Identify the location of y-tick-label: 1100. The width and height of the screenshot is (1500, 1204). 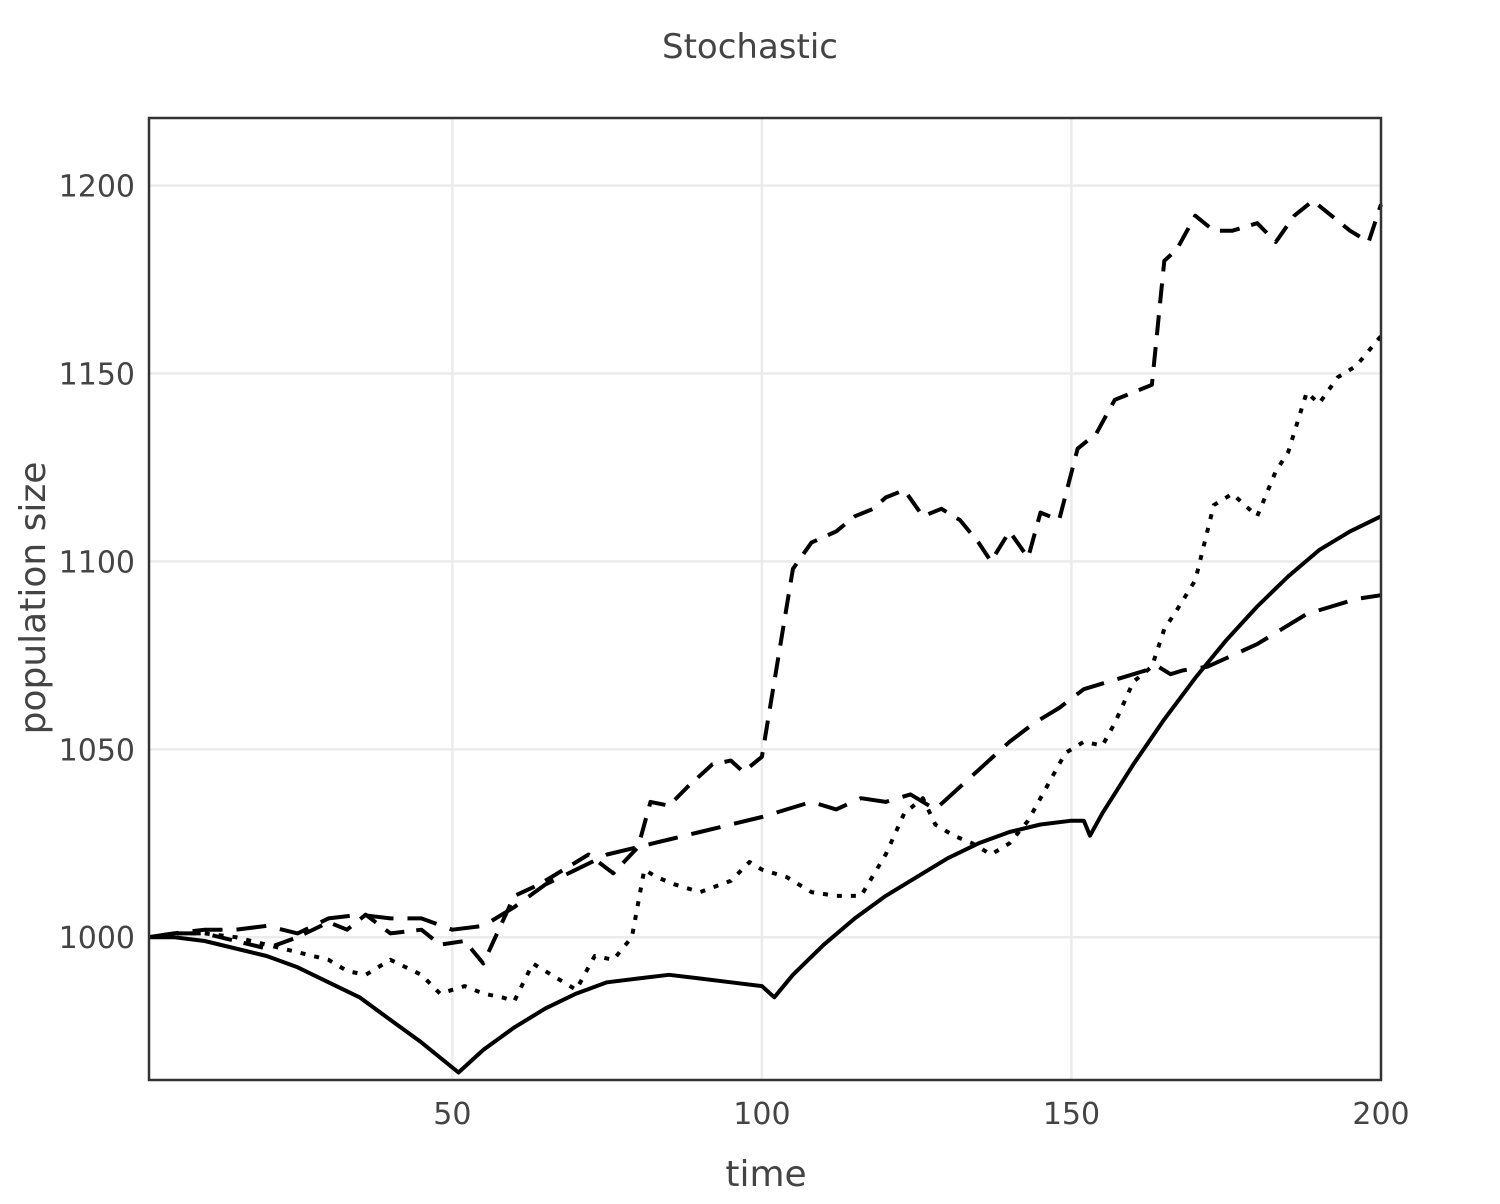
(97, 562).